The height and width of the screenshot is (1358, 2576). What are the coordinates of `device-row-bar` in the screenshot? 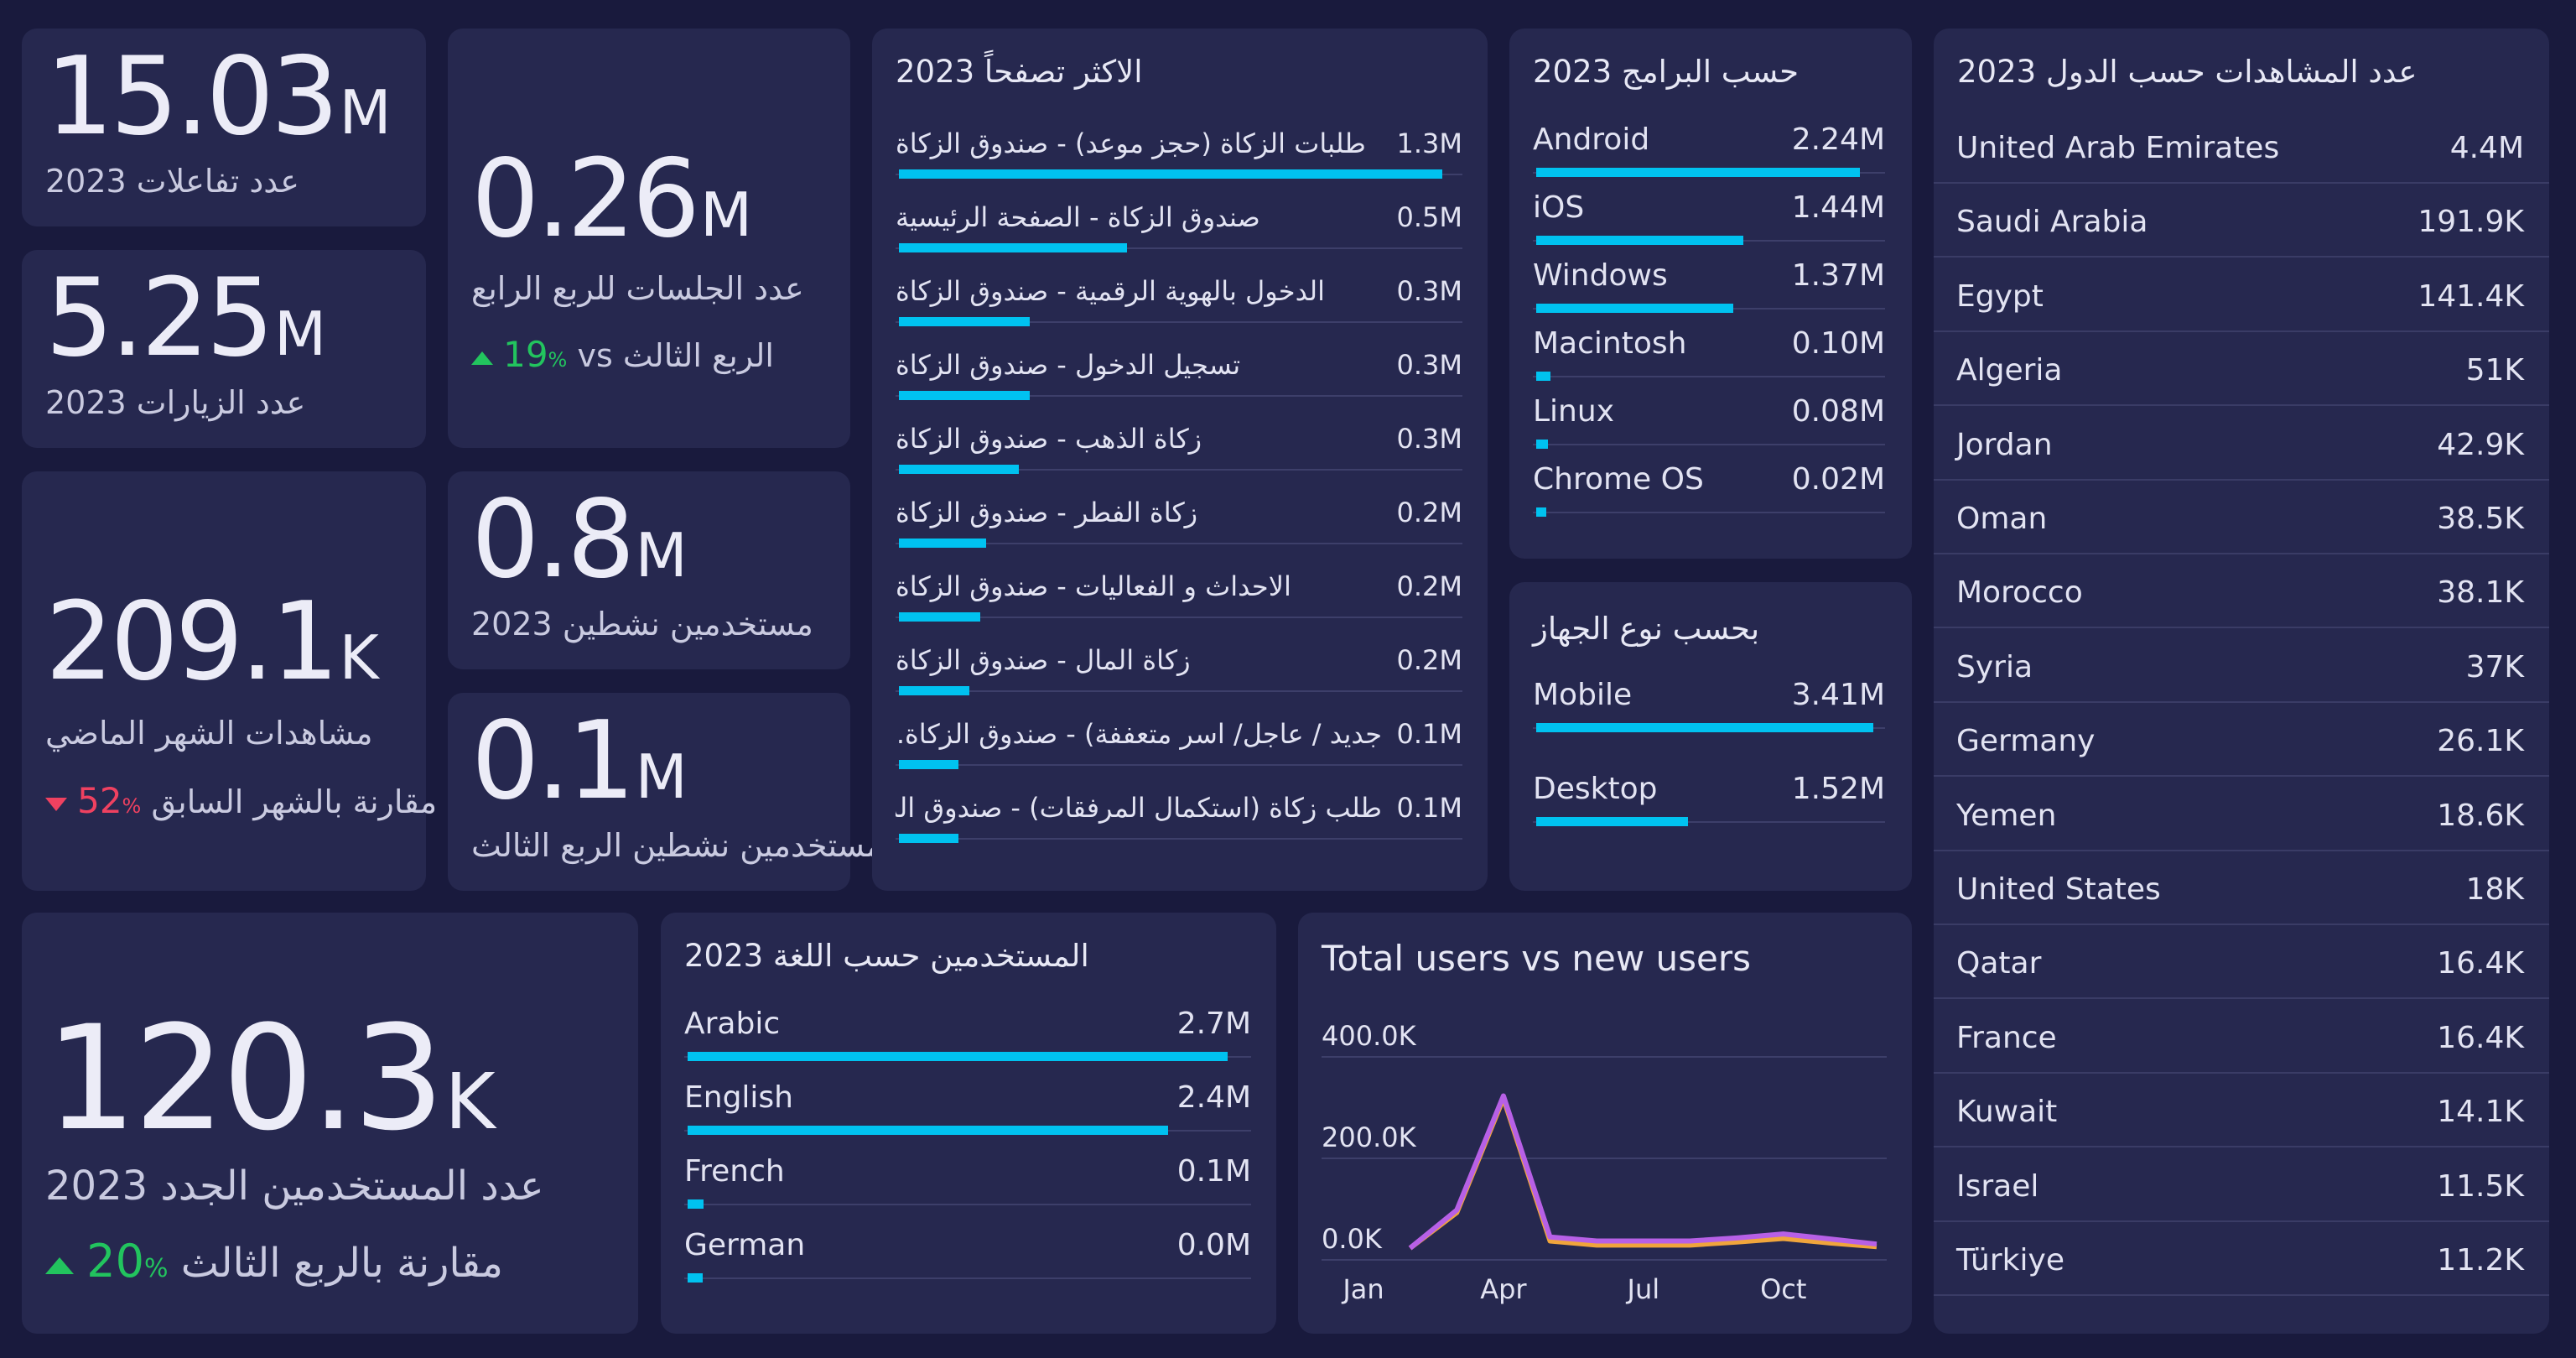 It's located at (1612, 821).